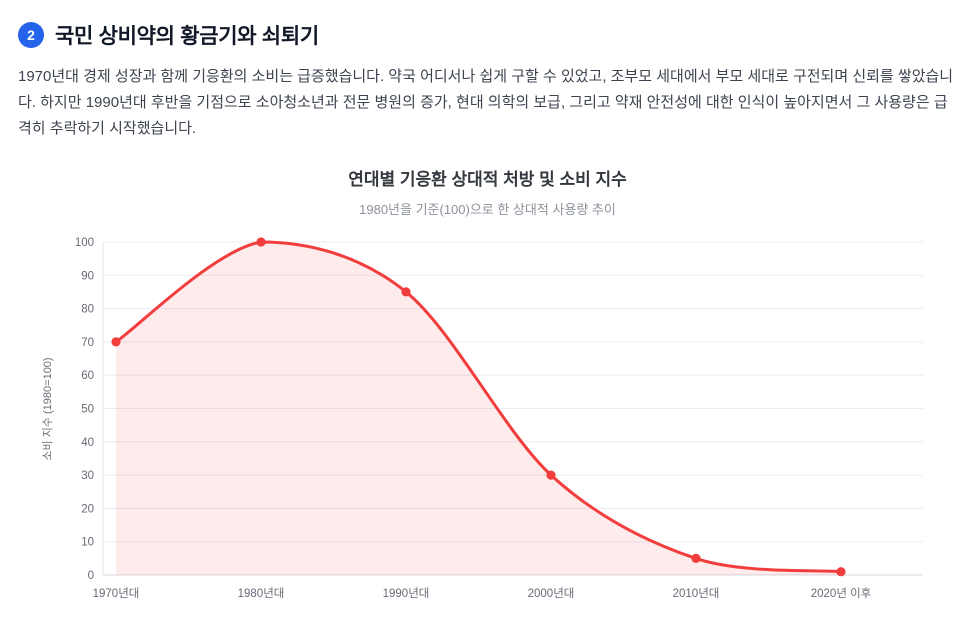 This screenshot has height=624, width=975. Describe the element at coordinates (840, 593) in the screenshot. I see `x-tick-label: 2020년 이후` at that location.